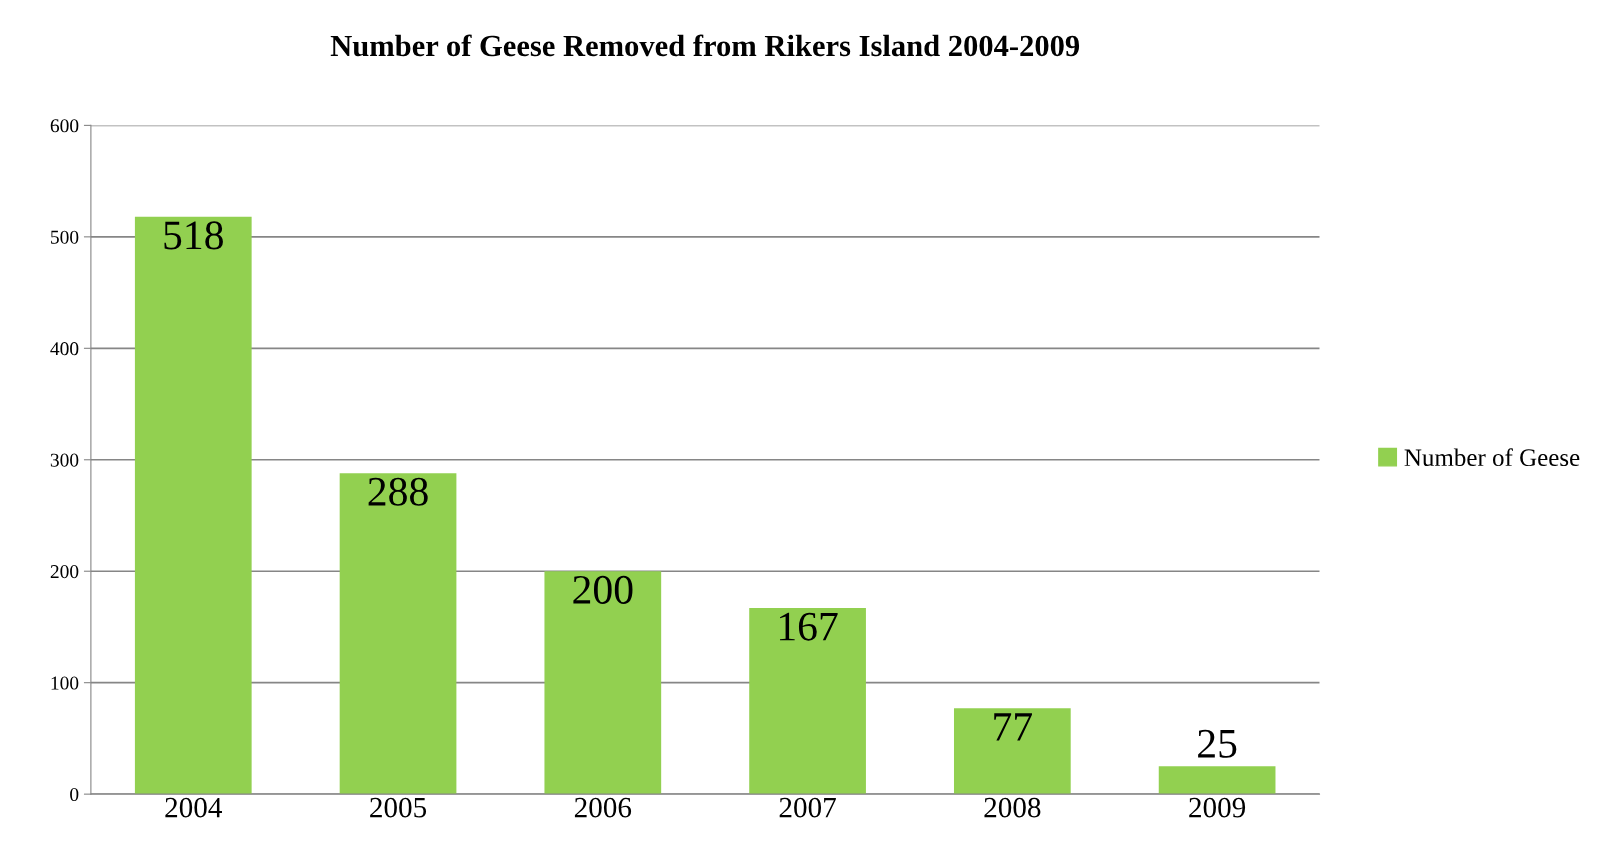 This screenshot has width=1623, height=853. What do you see at coordinates (398, 807) in the screenshot?
I see `x-tick-label: 2005` at bounding box center [398, 807].